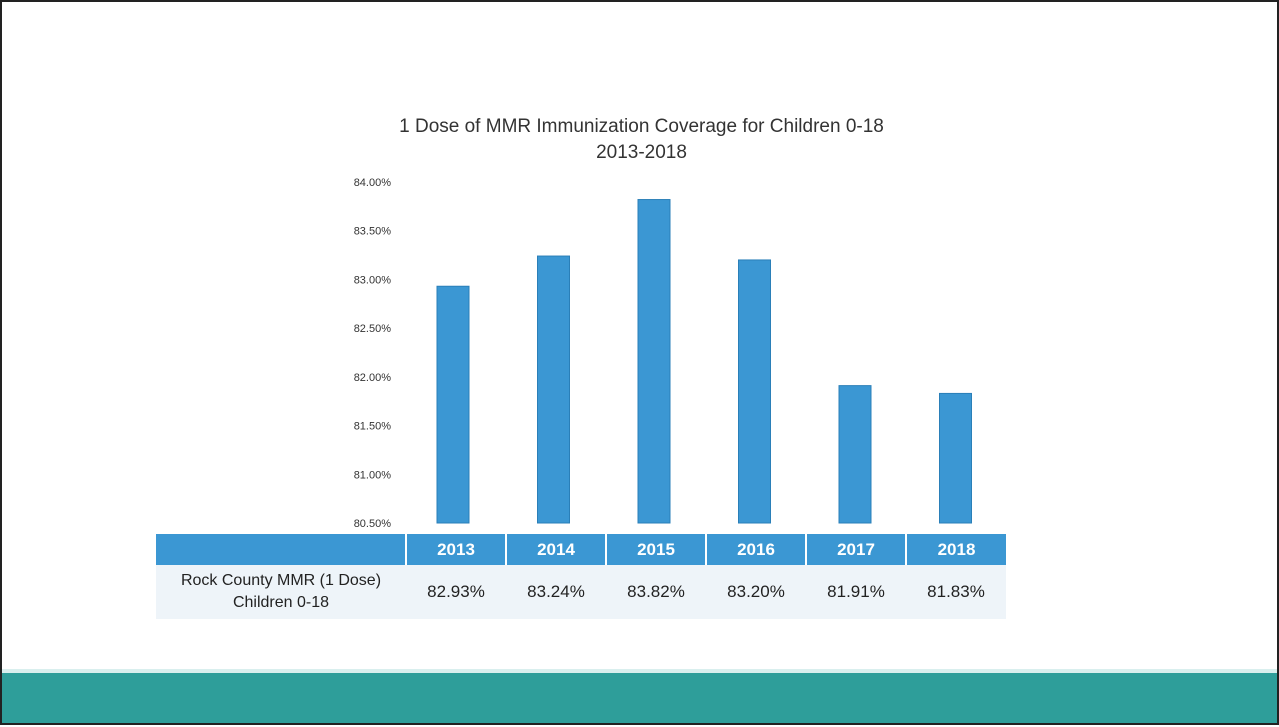 This screenshot has height=727, width=1279. What do you see at coordinates (655, 549) in the screenshot?
I see `table-header-year: 2015` at bounding box center [655, 549].